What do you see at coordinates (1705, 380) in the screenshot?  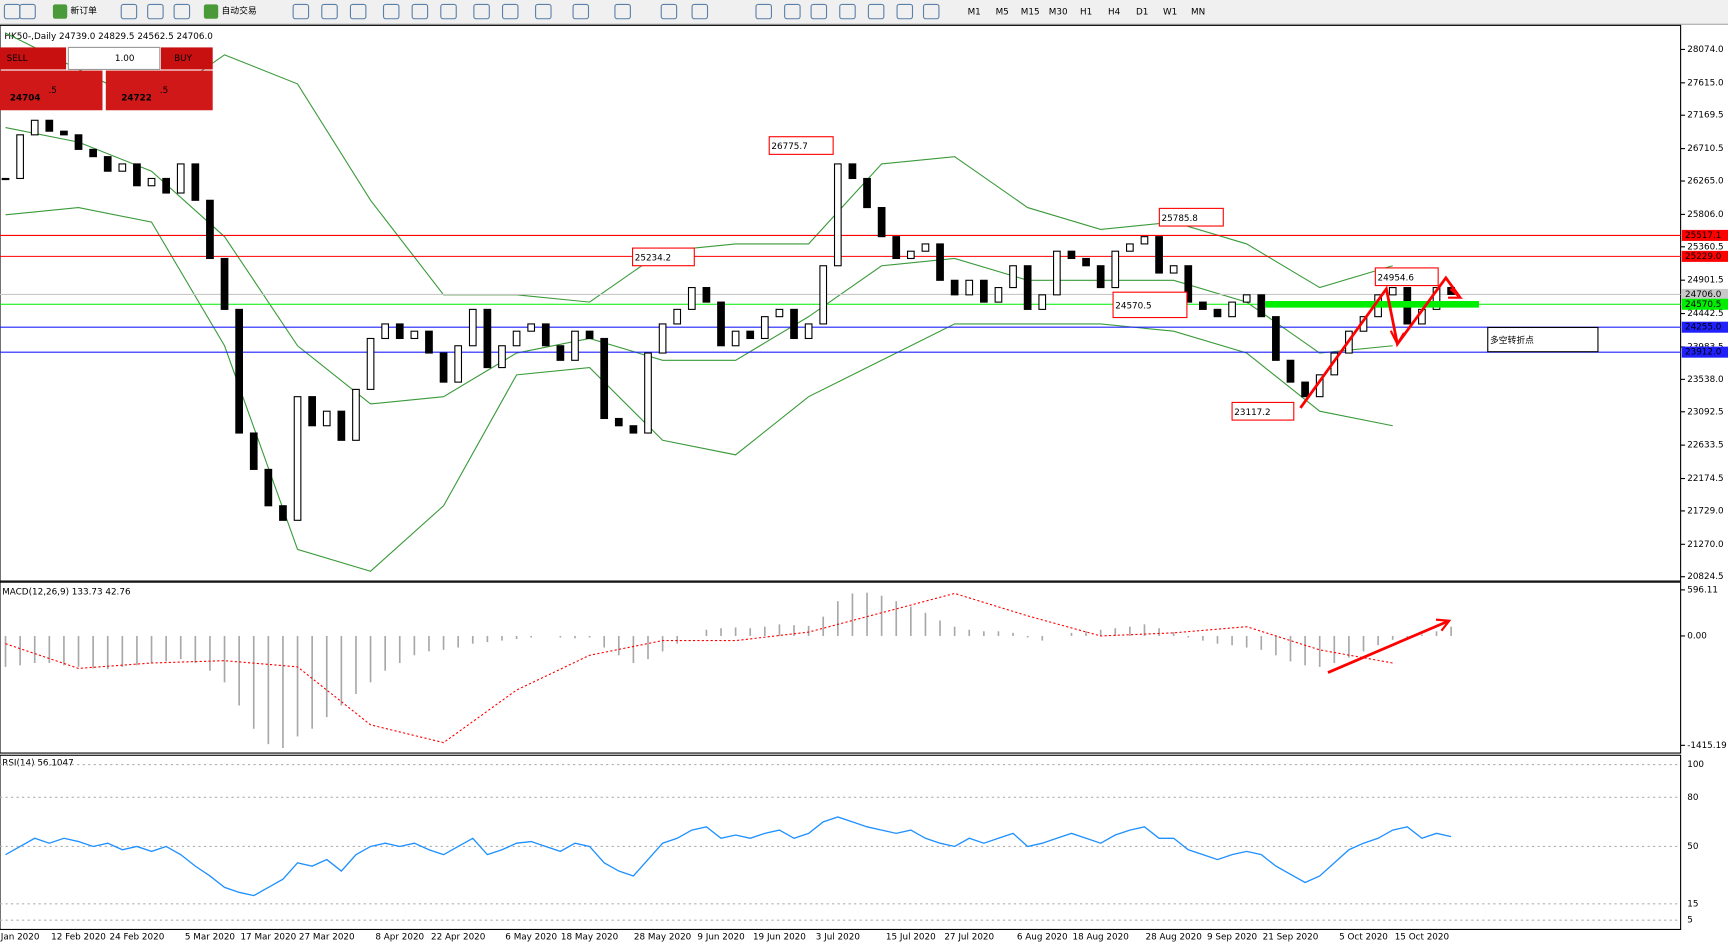 I see `y-tick-label: 23538.0` at bounding box center [1705, 380].